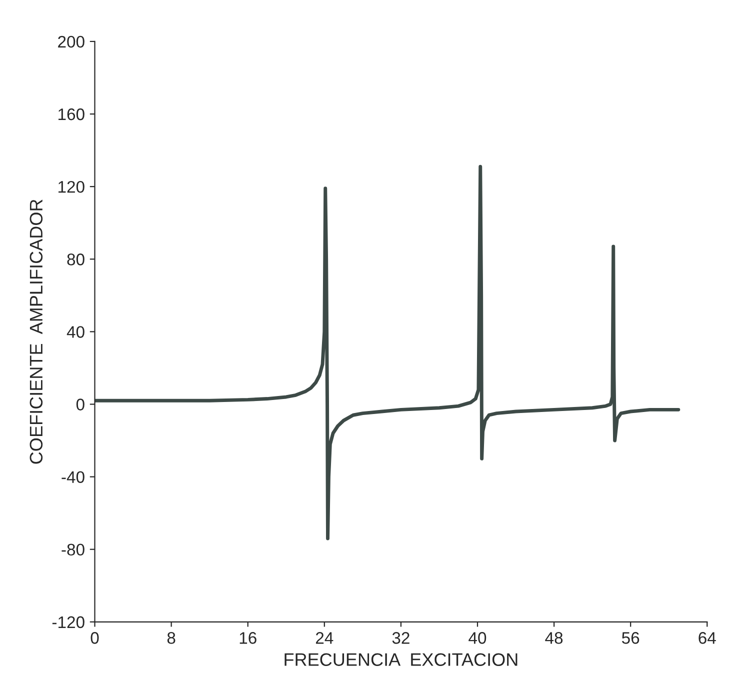 This screenshot has width=729, height=691. What do you see at coordinates (401, 638) in the screenshot?
I see `x-tick-label: 32` at bounding box center [401, 638].